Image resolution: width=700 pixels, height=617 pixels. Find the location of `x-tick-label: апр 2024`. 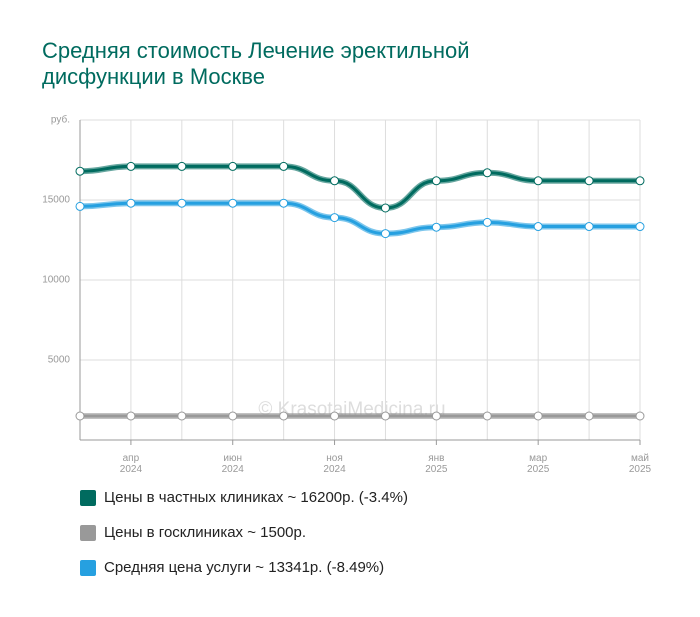

x-tick-label: апр 2024 is located at coordinates (131, 464).